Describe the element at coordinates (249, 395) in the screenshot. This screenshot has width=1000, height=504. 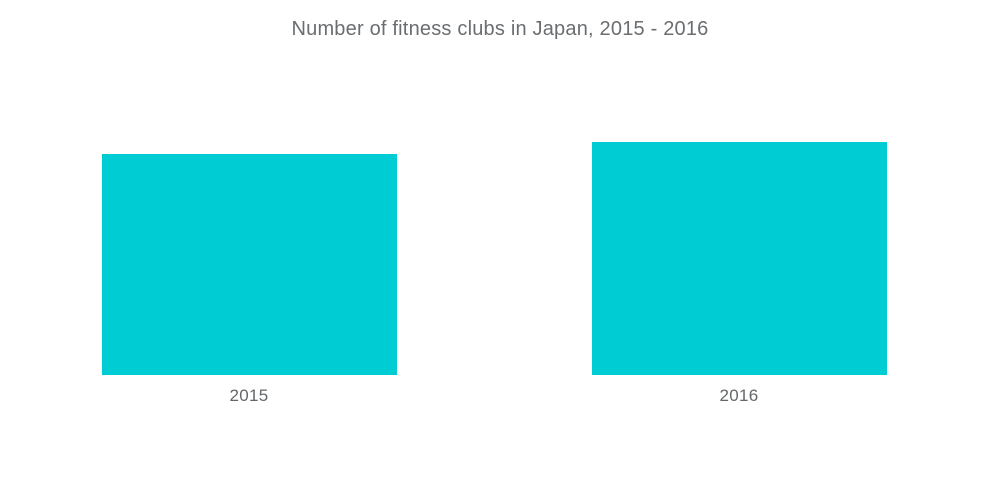
I see `x-axis-label-2015: 2015` at that location.